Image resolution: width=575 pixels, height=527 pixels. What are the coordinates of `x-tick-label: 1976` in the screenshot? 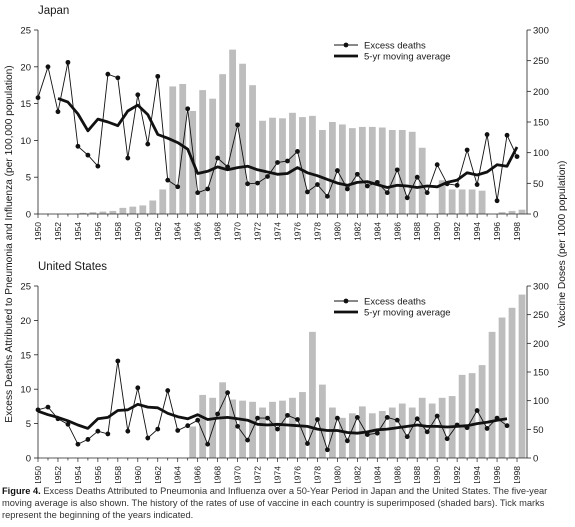 It's located at (297, 474).